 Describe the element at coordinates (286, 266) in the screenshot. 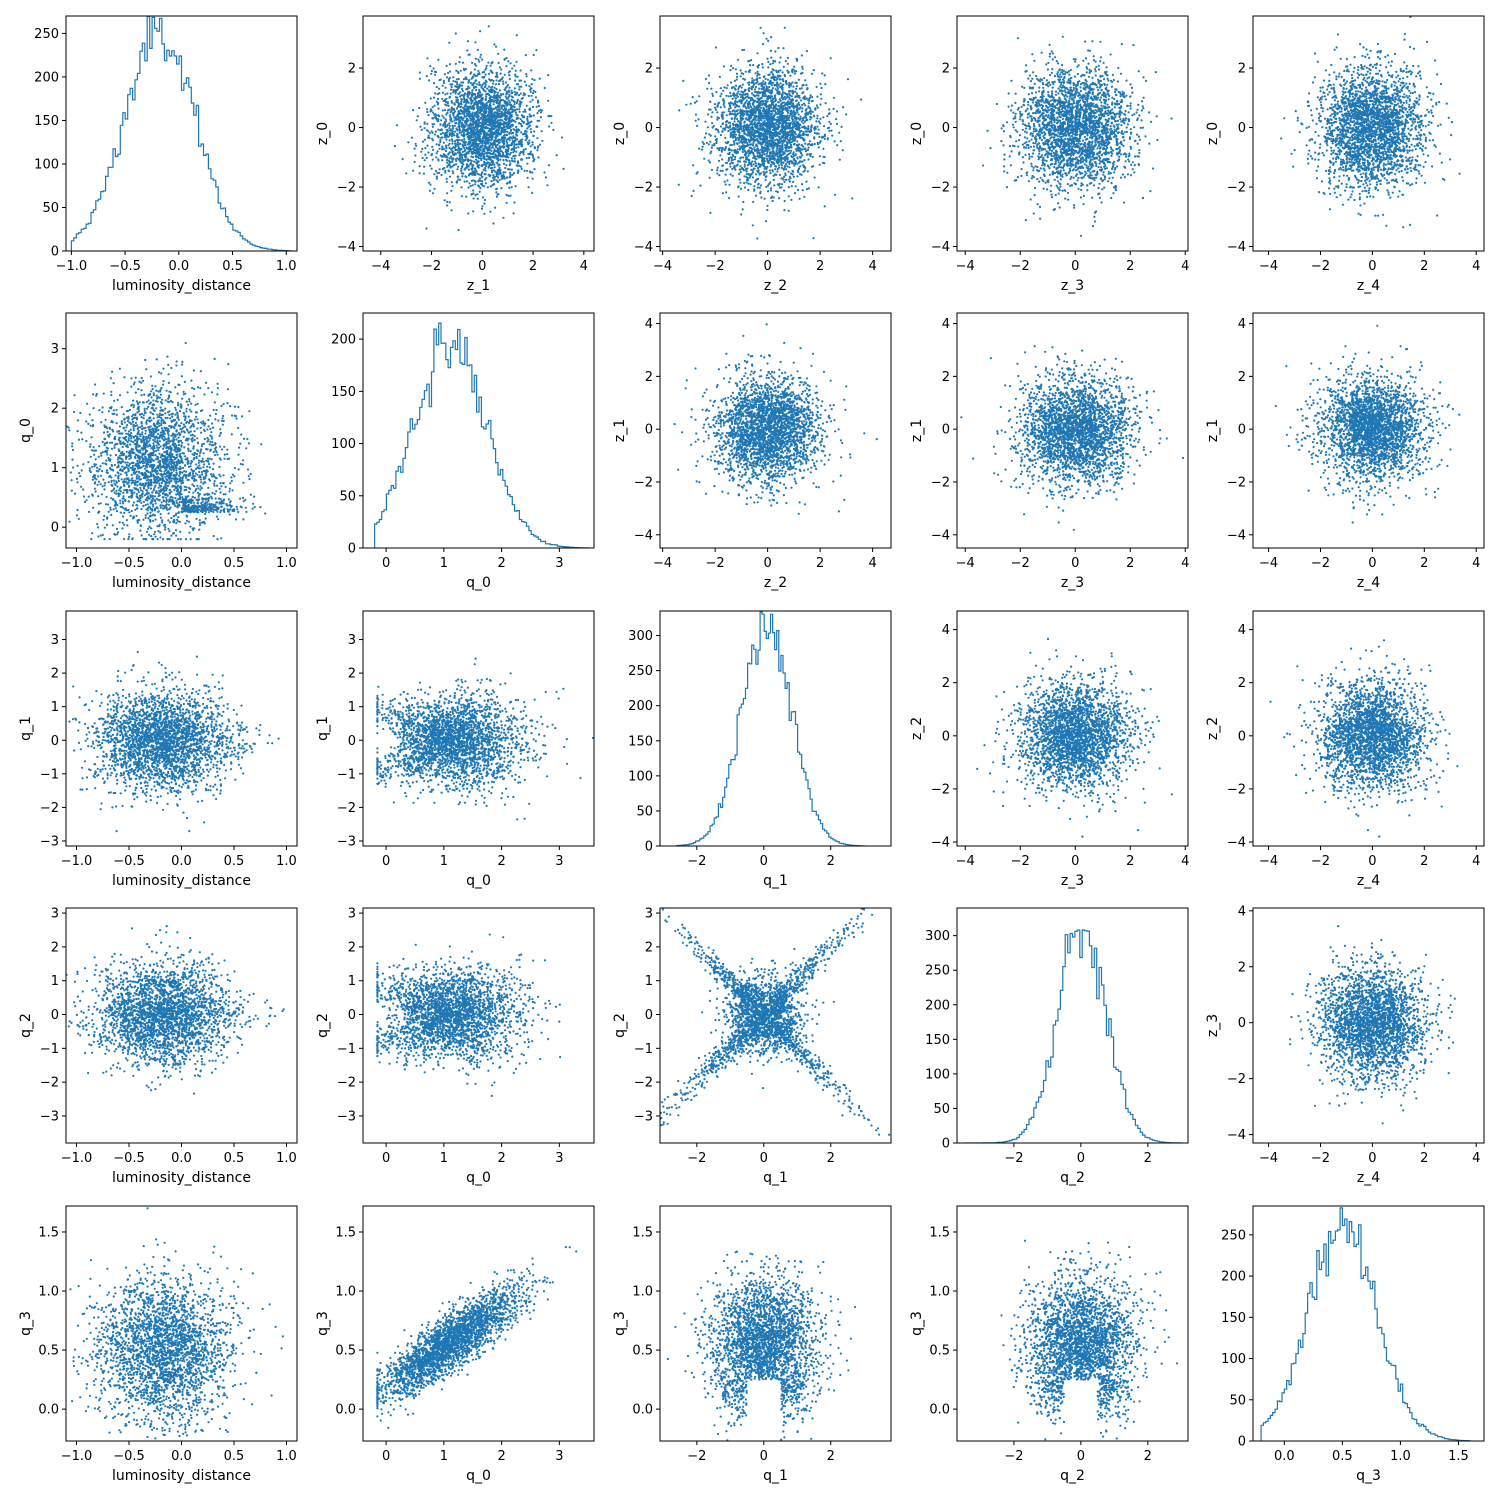

I see `x-tick-label: 1.0` at that location.